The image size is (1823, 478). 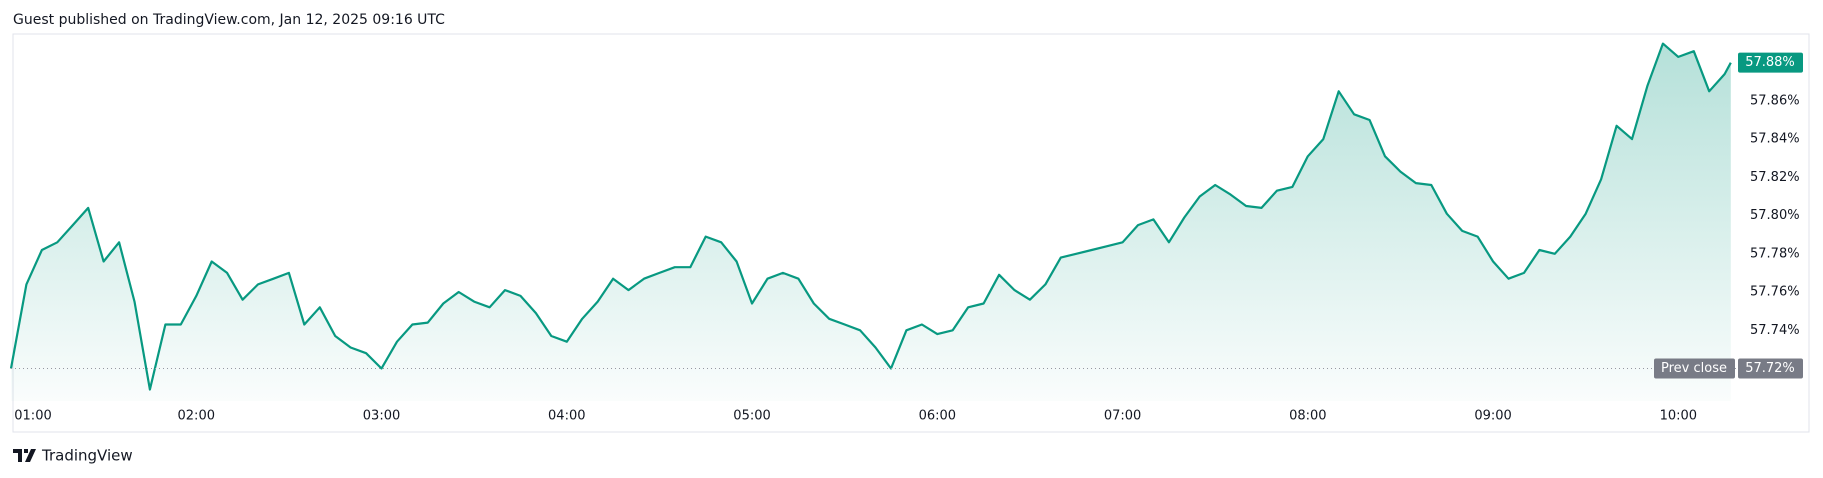 I want to click on y-tick-label: 57.76%, so click(x=1775, y=292).